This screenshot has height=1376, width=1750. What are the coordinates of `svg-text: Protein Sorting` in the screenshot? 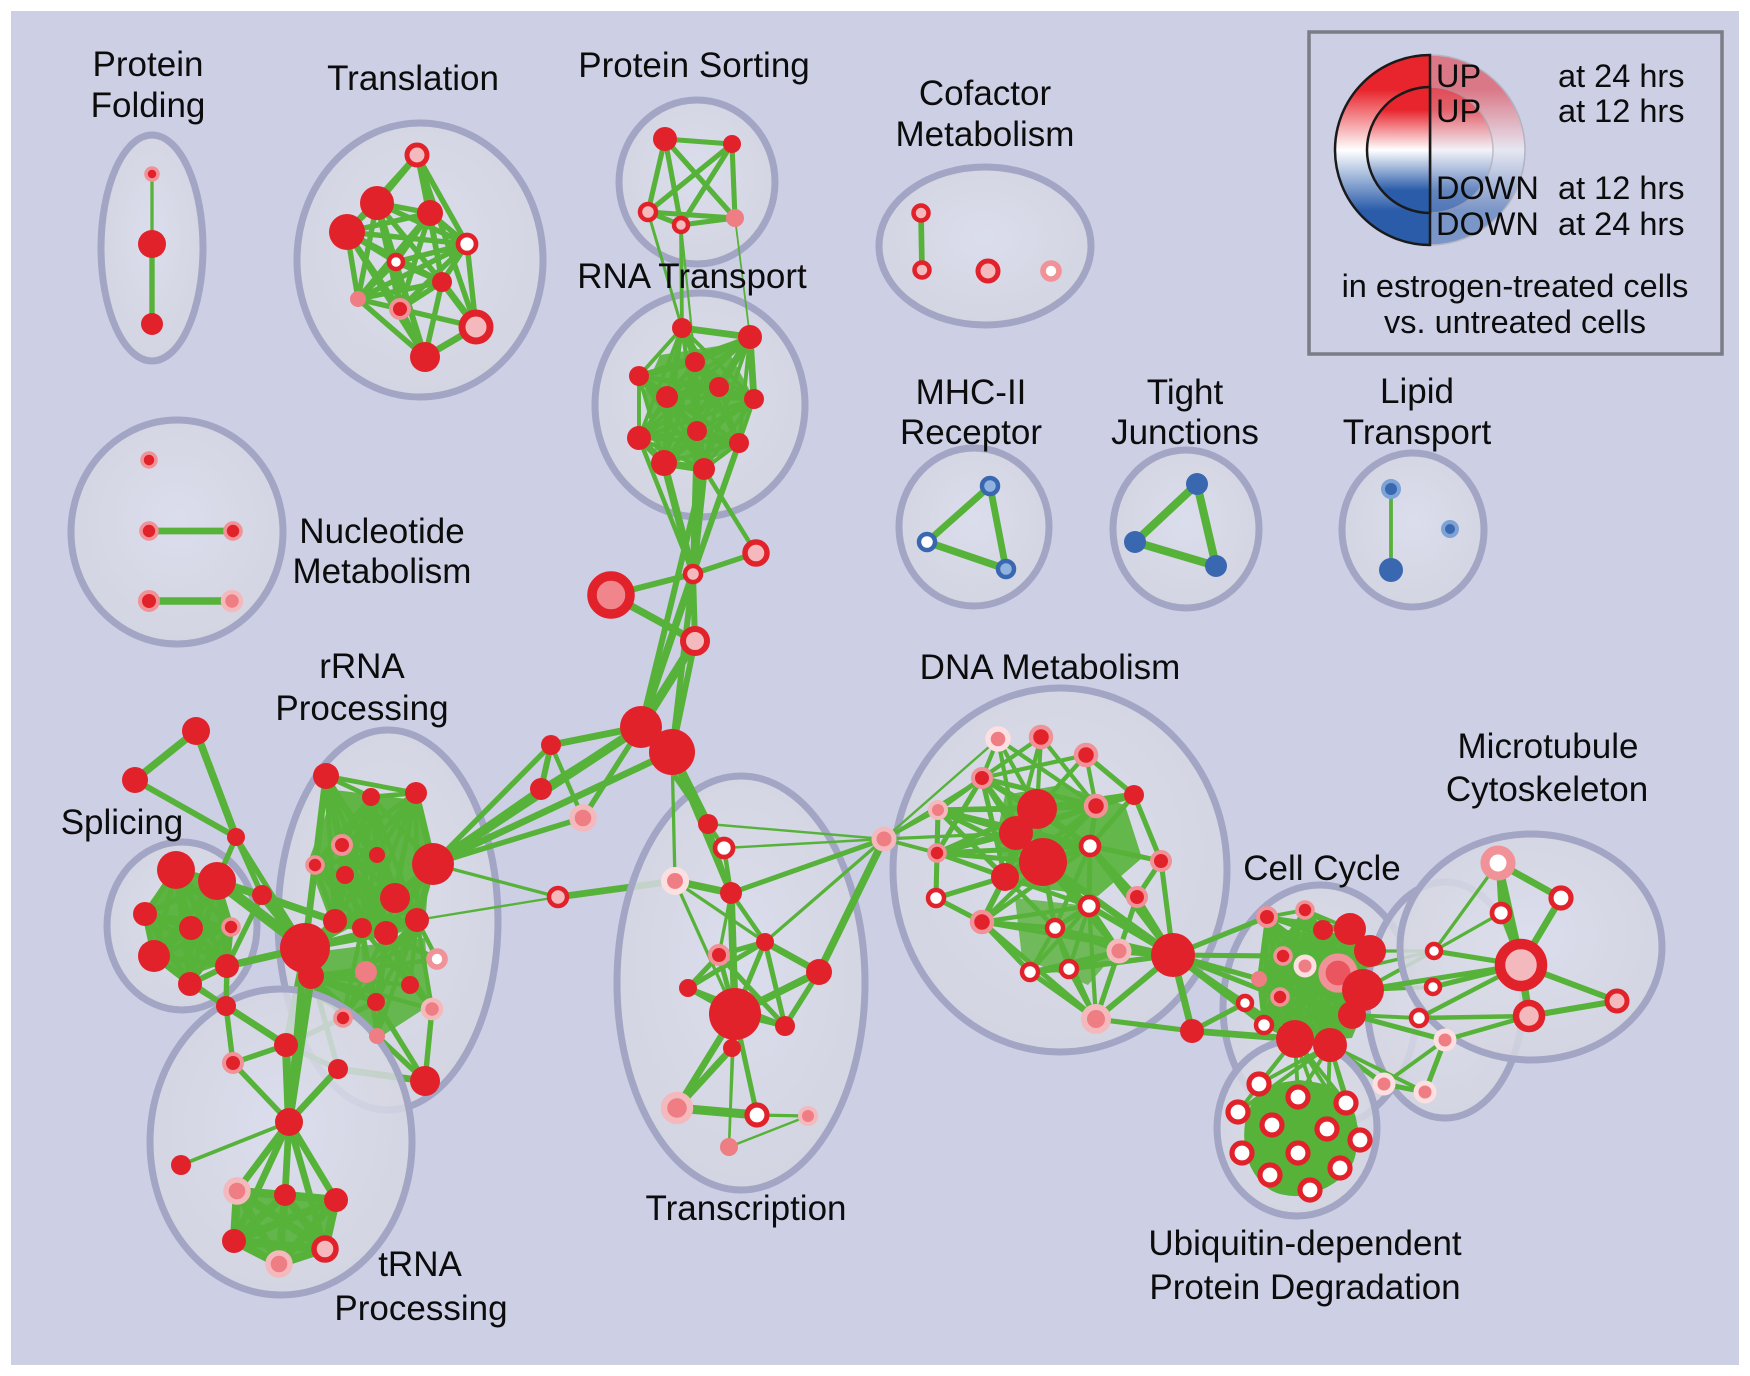 It's located at (694, 65).